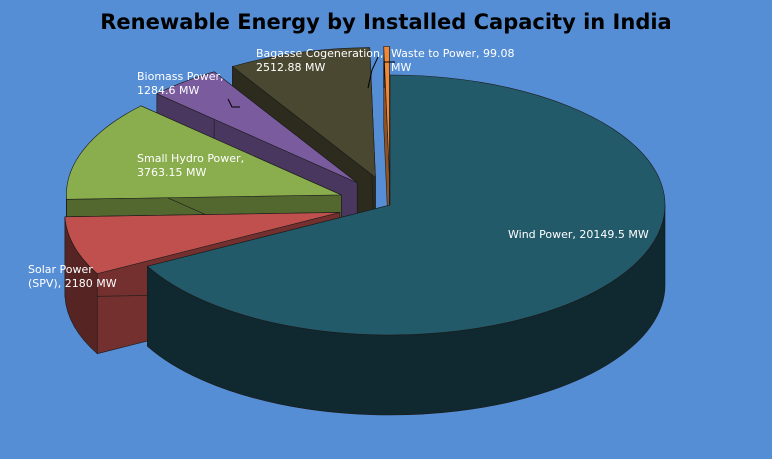 This screenshot has height=459, width=772. Describe the element at coordinates (389, 74) in the screenshot. I see `leader-line-waste-to-power` at that location.